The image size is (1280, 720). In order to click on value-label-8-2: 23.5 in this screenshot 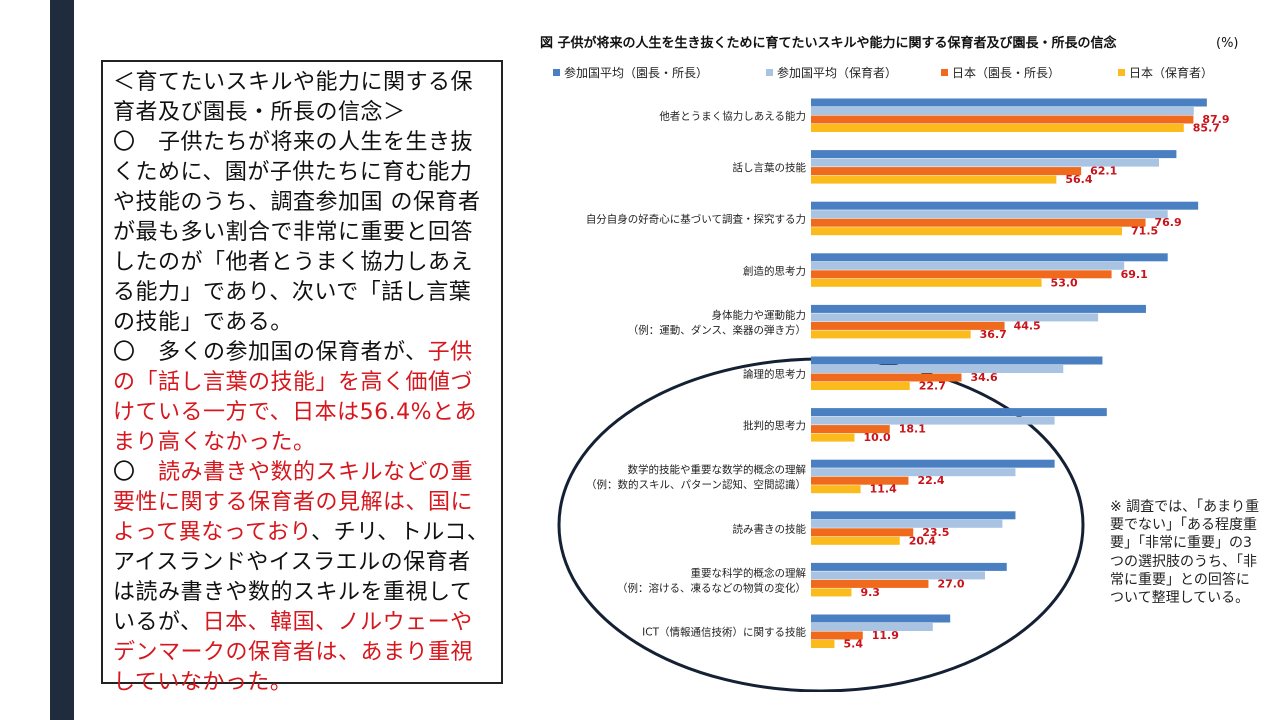, I will do `click(935, 532)`.